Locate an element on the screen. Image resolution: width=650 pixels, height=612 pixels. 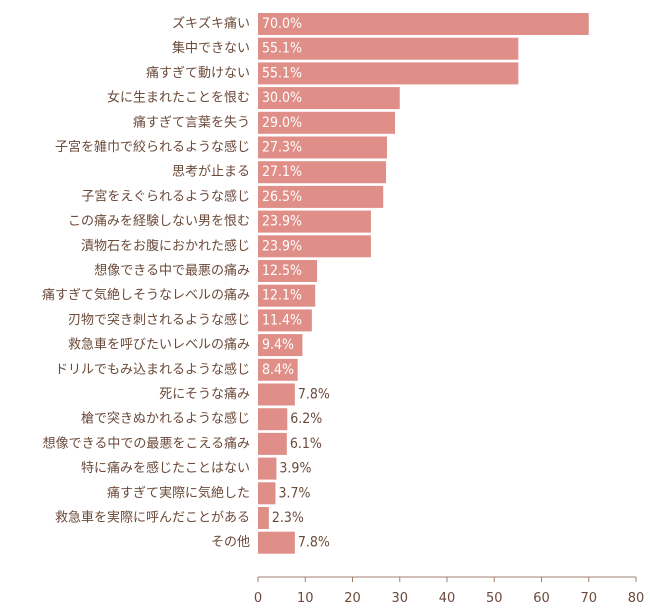
value-label-20: 3.7% is located at coordinates (294, 493).